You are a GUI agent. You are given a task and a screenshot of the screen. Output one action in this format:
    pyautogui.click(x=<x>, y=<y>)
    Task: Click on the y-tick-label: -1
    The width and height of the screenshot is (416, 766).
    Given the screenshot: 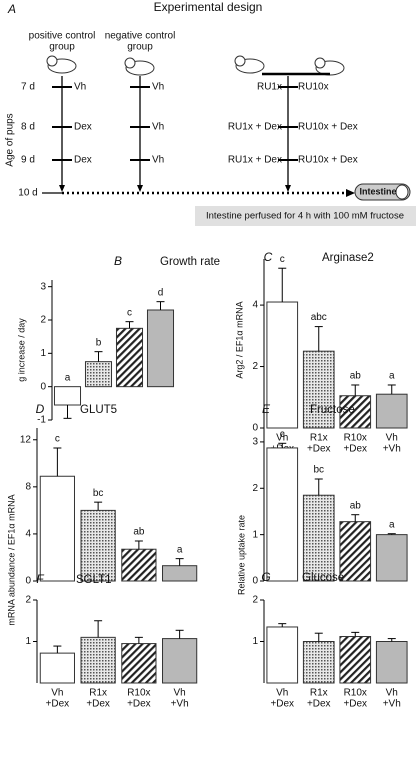 What is the action you would take?
    pyautogui.click(x=41, y=420)
    